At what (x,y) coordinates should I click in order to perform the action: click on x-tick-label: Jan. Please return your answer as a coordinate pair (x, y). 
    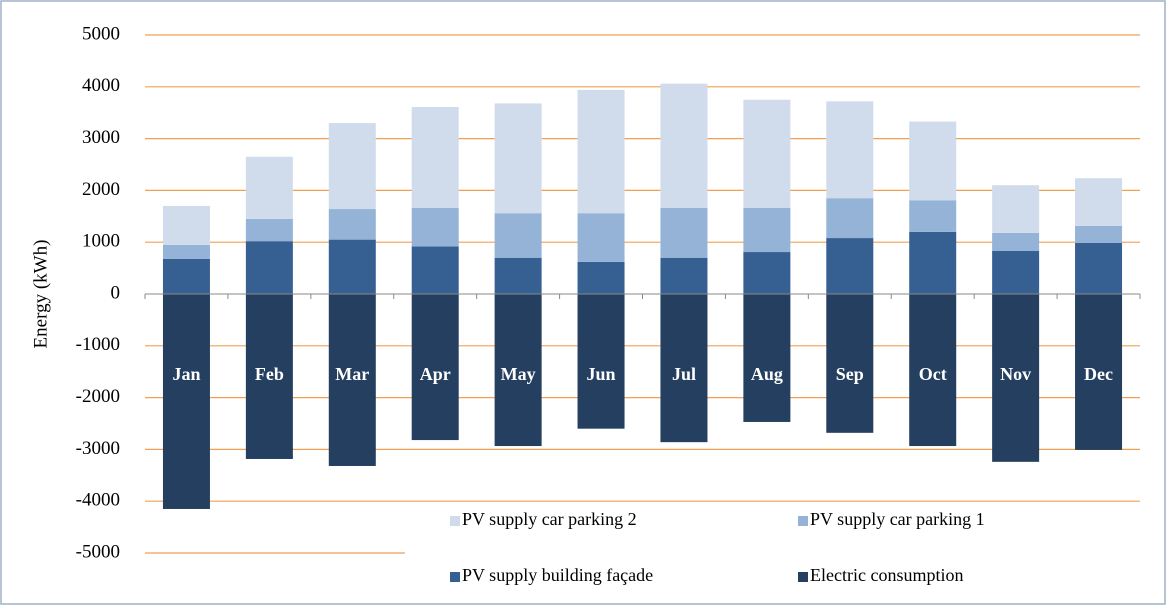
    Looking at the image, I should click on (186, 374).